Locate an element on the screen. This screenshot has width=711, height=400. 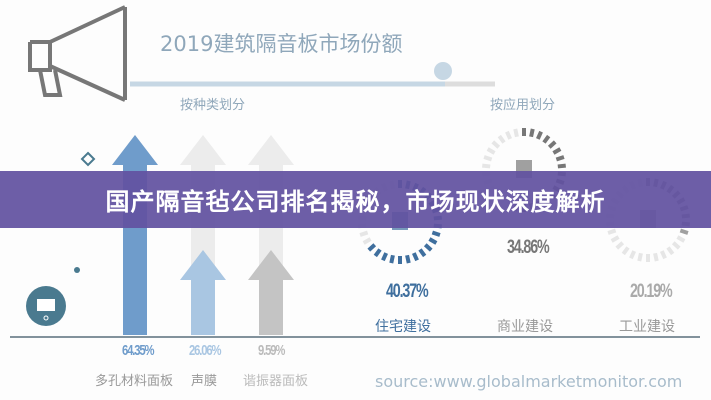
title-dot is located at coordinates (443, 71).